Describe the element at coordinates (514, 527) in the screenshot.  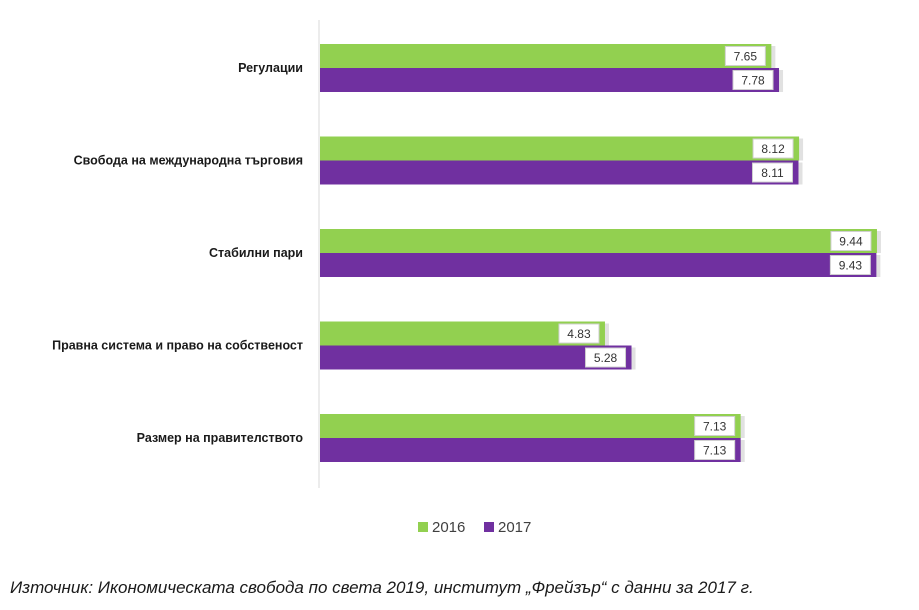
I see `legend-label-2017: 2017` at that location.